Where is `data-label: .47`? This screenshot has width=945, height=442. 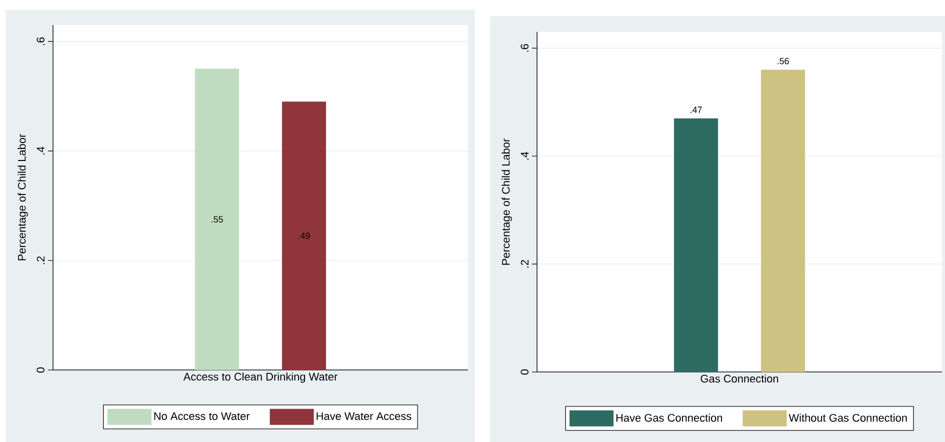 data-label: .47 is located at coordinates (696, 109).